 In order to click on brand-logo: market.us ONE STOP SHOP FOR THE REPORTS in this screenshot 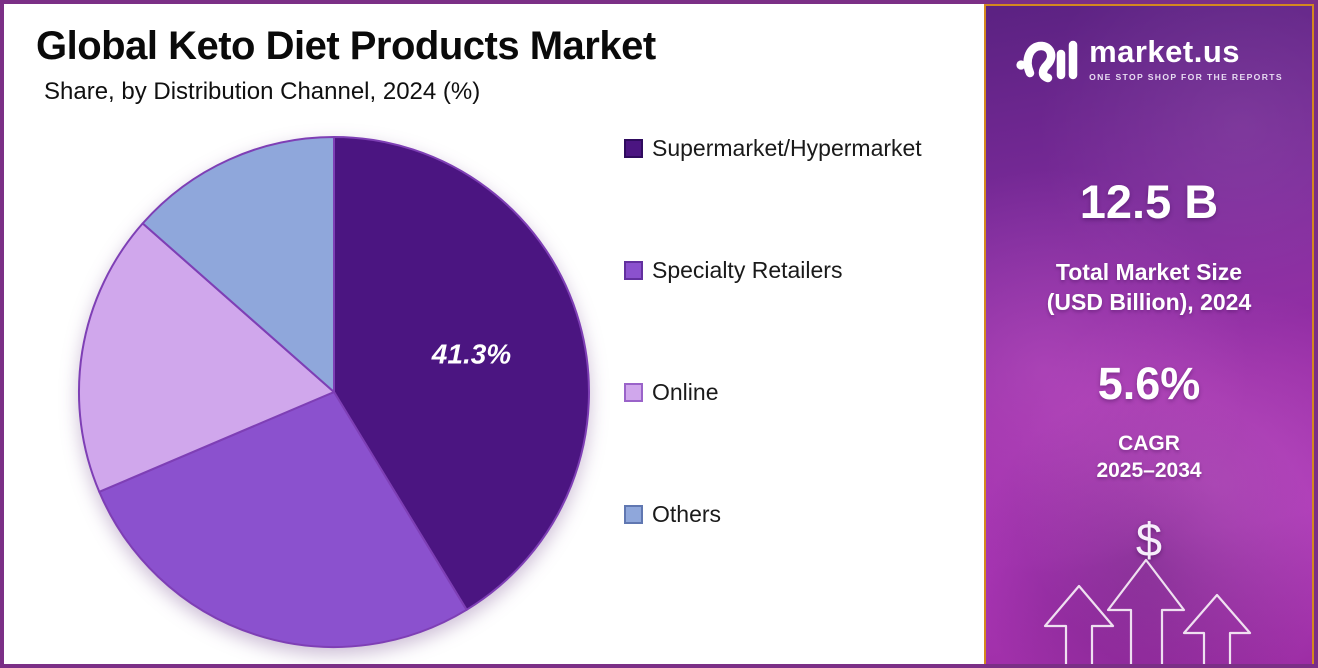, I will do `click(1149, 59)`.